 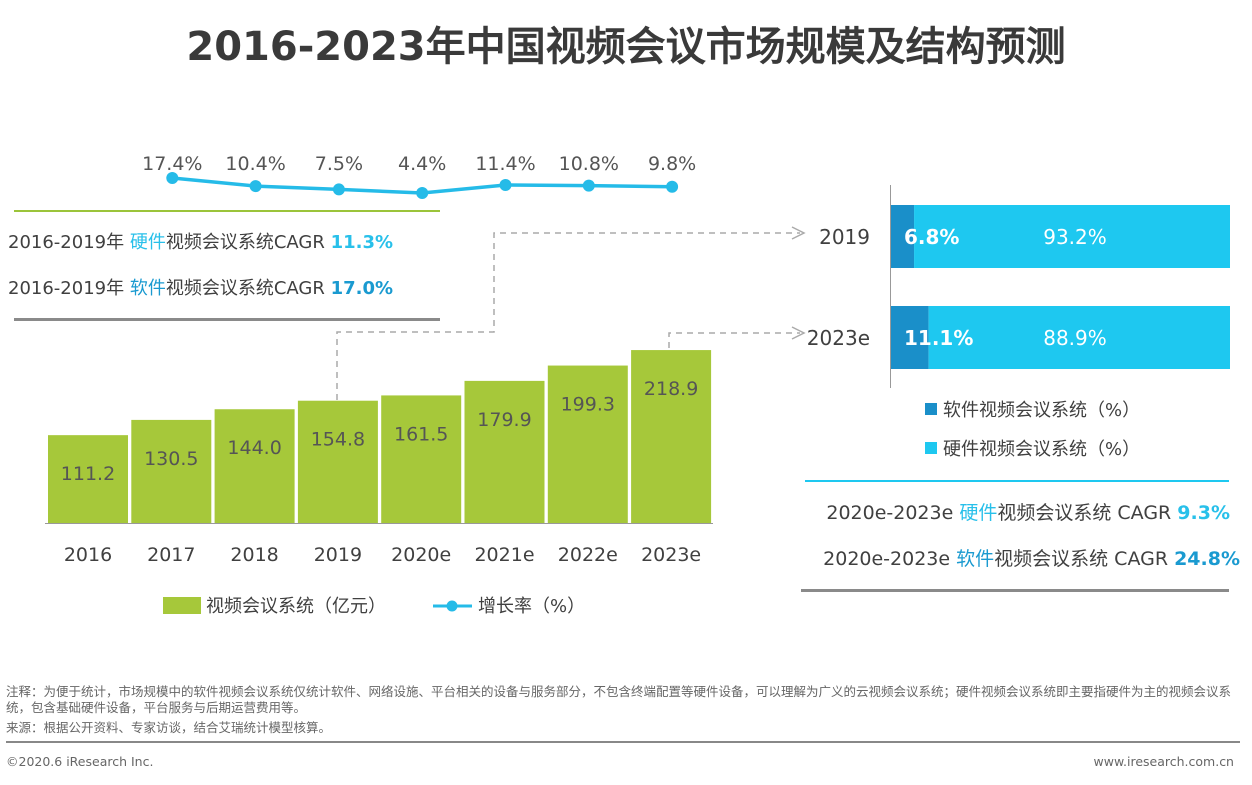 I want to click on cagr-software-2016-2019: 2016-2019年 软件视频会议系统CAGR 17.0%, so click(x=200, y=287).